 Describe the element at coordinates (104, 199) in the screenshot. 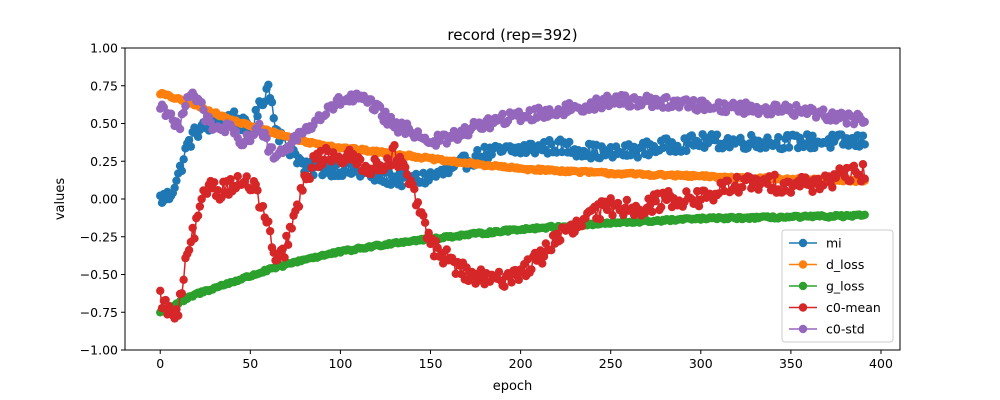

I see `y-tick-label: 0.00` at that location.